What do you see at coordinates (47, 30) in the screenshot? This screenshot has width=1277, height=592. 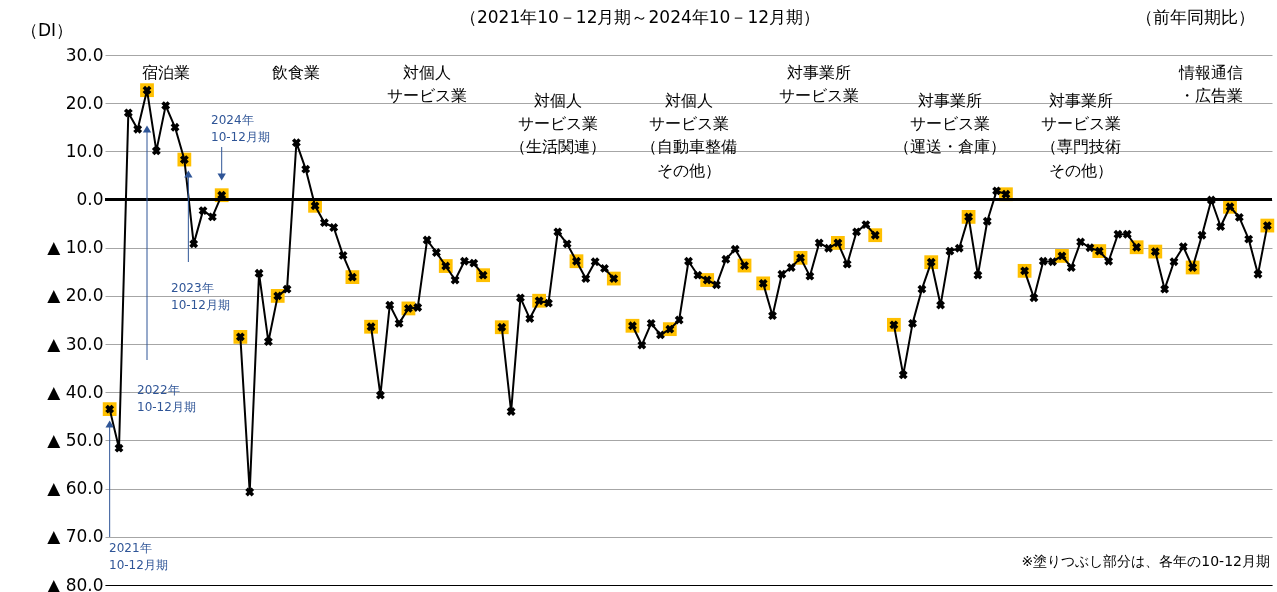 I see `y-axis-title: （DI）` at bounding box center [47, 30].